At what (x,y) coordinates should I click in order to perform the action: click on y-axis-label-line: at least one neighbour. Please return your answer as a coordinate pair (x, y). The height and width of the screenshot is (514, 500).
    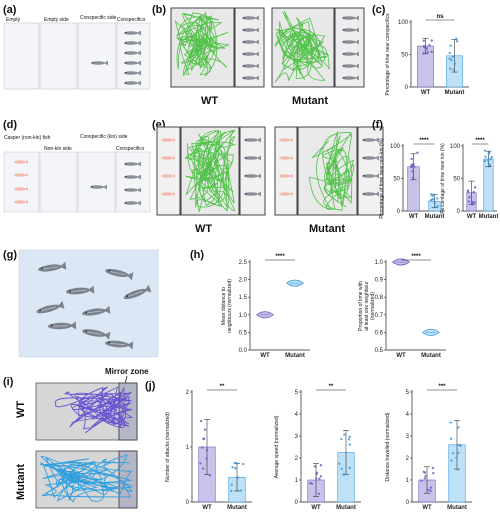
    Looking at the image, I should click on (367, 306).